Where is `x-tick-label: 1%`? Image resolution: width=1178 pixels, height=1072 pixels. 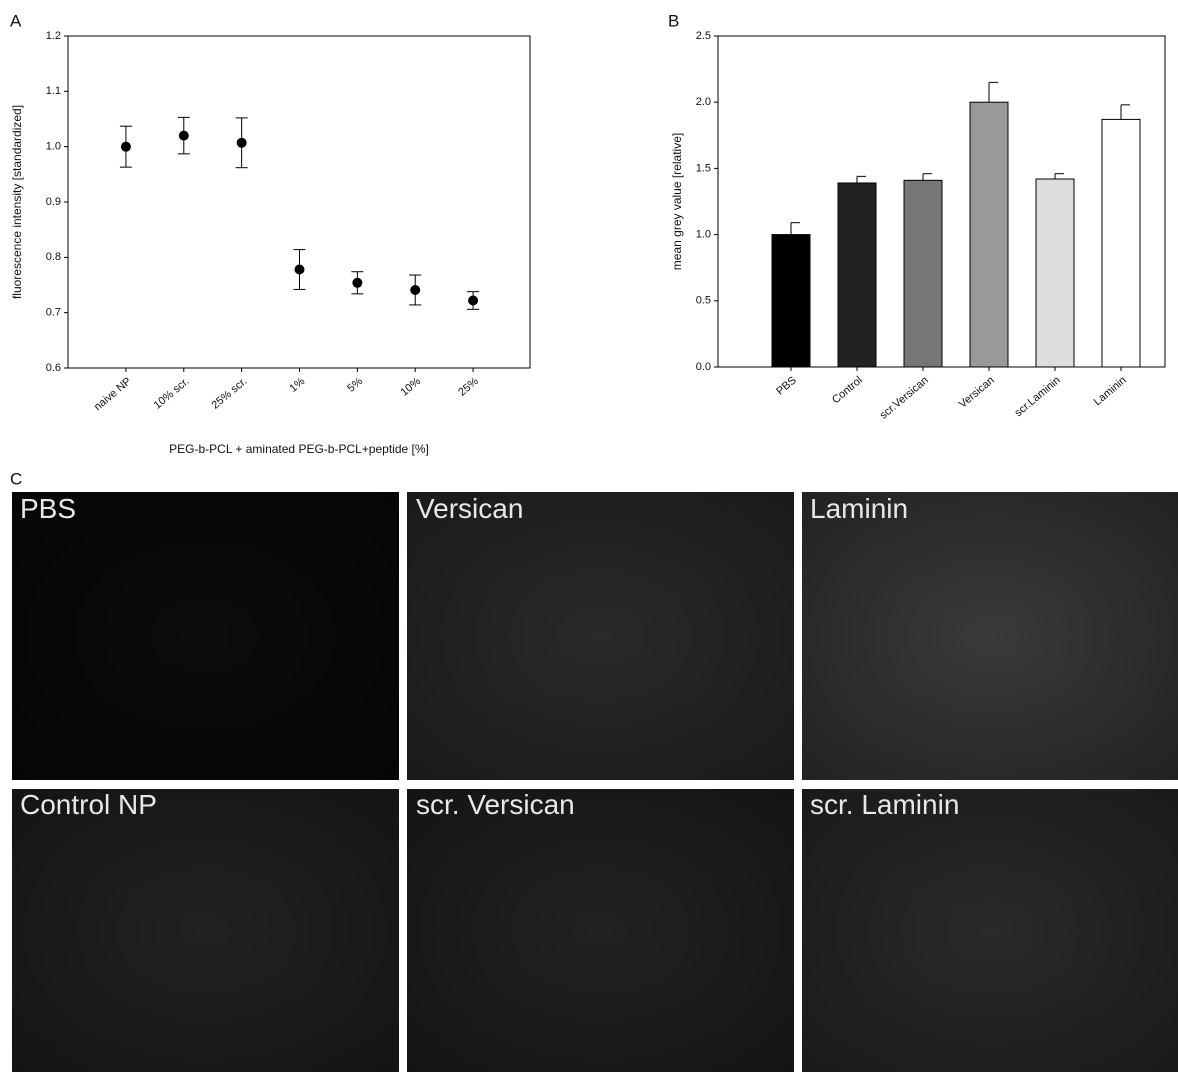 x-tick-label: 1% is located at coordinates (297, 385).